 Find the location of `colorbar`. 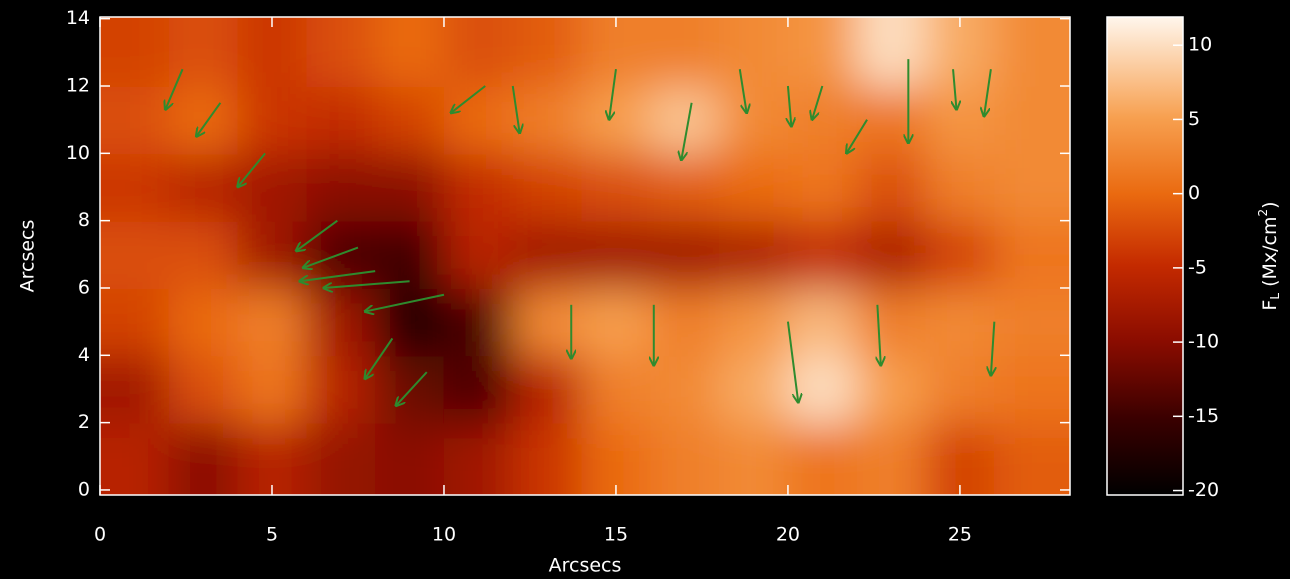

colorbar is located at coordinates (1145, 256).